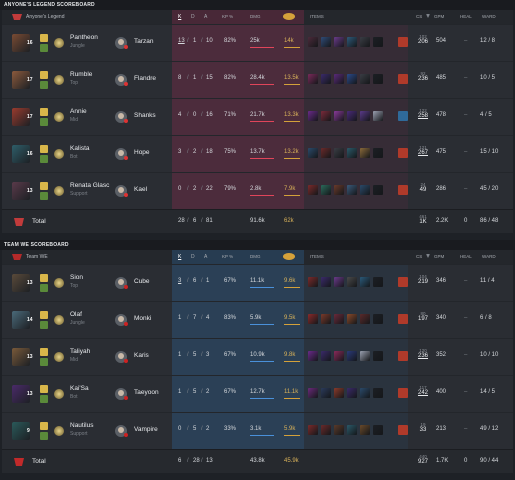  What do you see at coordinates (466, 16) in the screenshot?
I see `column-header-heal: HEAL` at bounding box center [466, 16].